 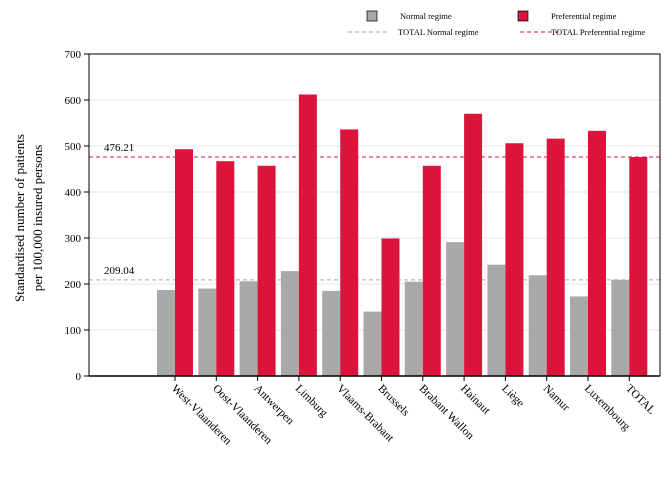 What do you see at coordinates (393, 401) in the screenshot?
I see `x-category-label: Brussels` at bounding box center [393, 401].